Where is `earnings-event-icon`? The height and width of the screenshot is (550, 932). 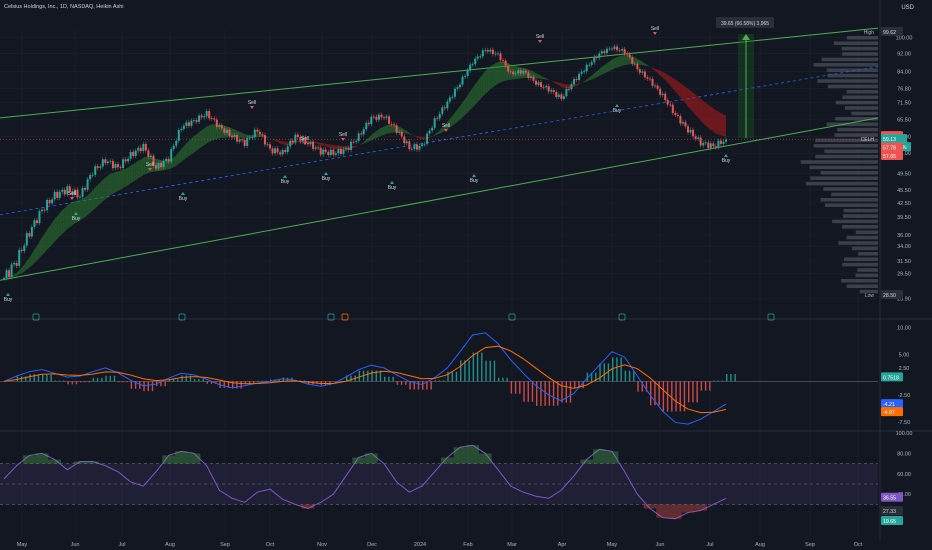
earnings-event-icon is located at coordinates (182, 317).